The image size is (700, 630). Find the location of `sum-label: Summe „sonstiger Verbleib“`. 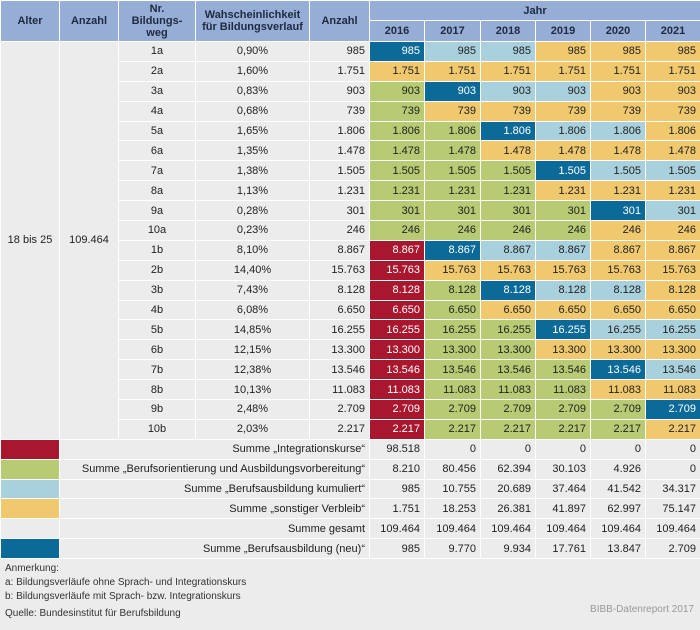

sum-label: Summe „sonstiger Verbleib“ is located at coordinates (214, 509).